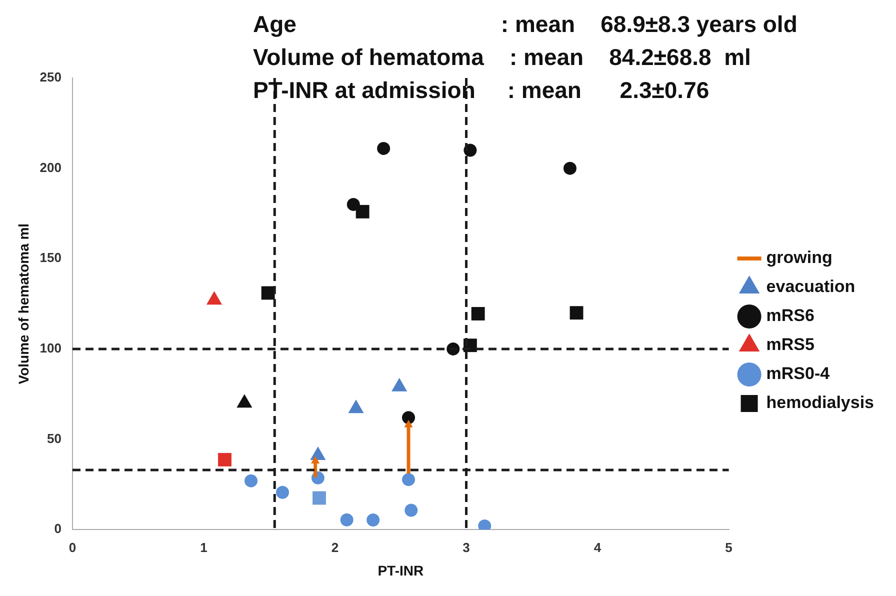 The image size is (896, 596). I want to click on y-tick-label: 200, so click(51, 167).